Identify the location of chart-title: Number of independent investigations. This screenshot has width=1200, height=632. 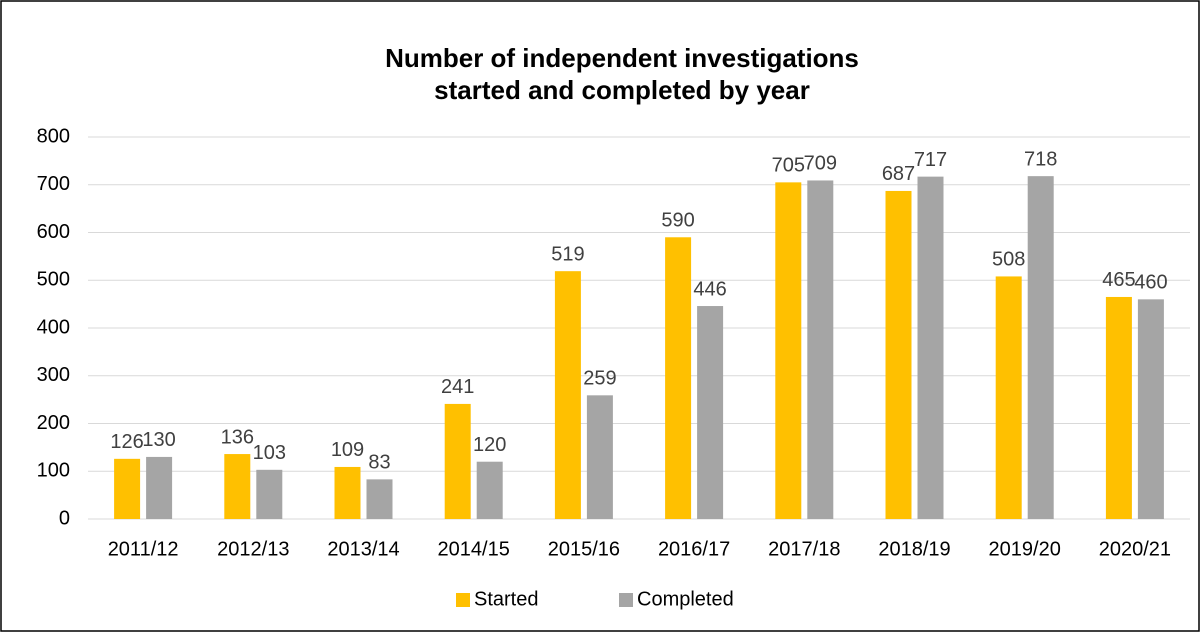
(622, 58).